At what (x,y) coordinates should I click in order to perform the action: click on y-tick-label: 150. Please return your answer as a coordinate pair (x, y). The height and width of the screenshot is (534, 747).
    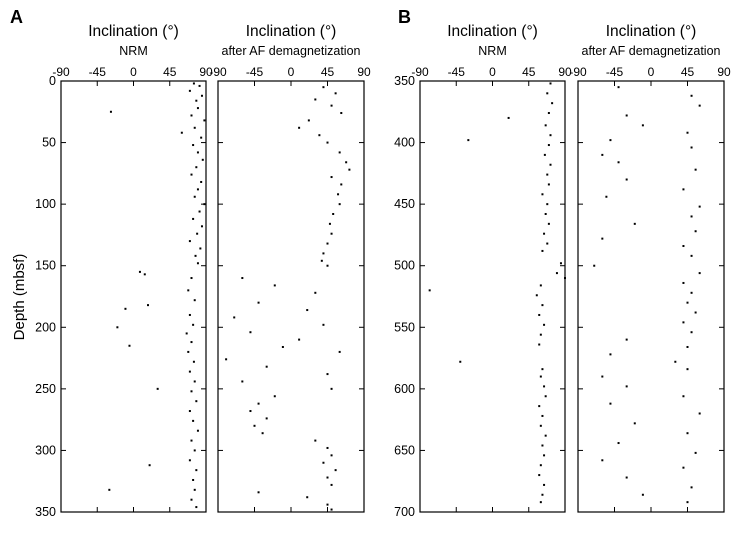
    Looking at the image, I should click on (45, 266).